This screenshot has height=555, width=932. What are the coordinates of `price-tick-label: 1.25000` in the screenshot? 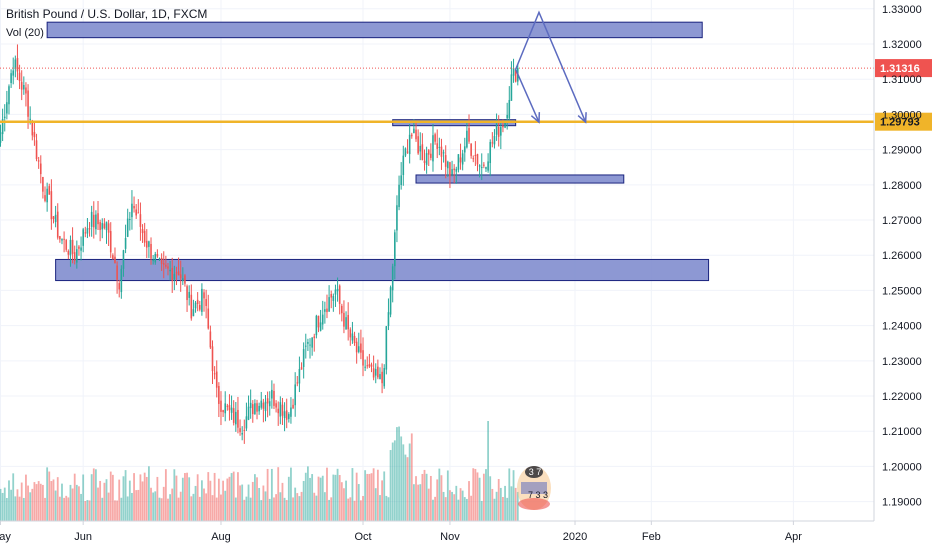 It's located at (902, 291).